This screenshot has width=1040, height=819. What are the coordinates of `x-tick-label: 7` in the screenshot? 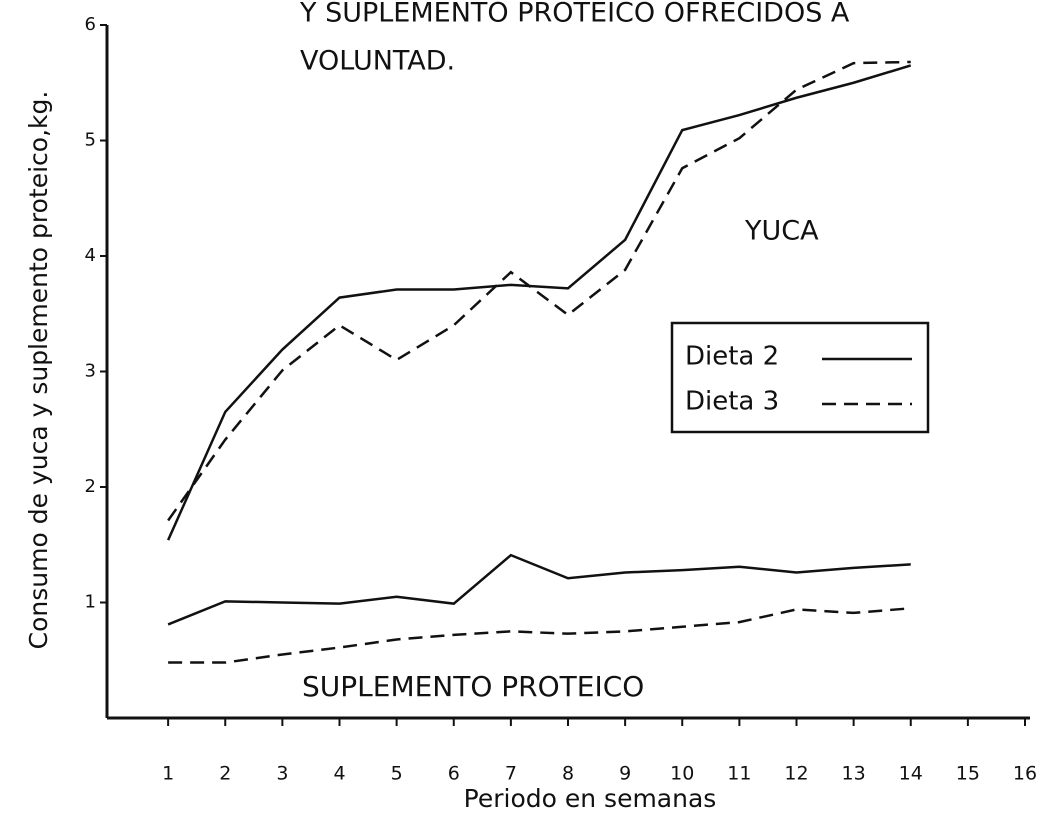 It's located at (511, 774).